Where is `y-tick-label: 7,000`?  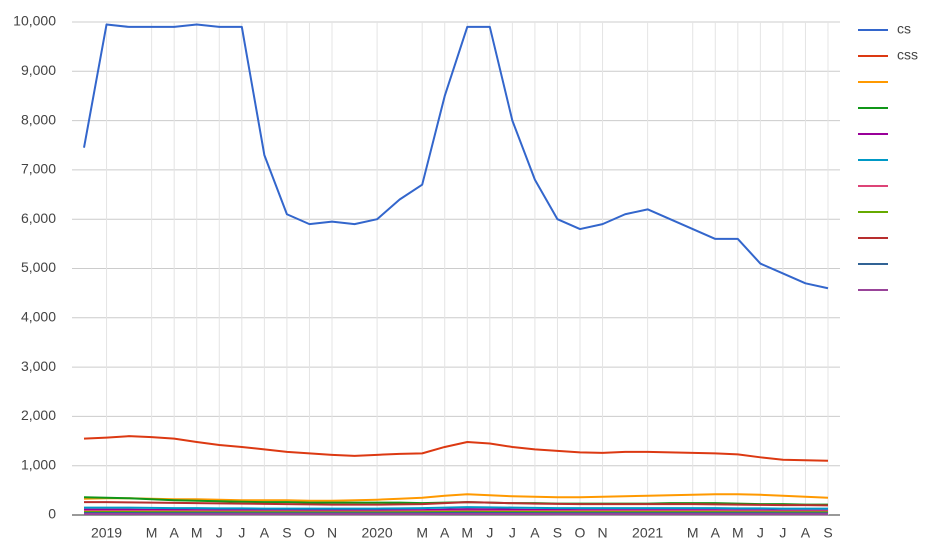 y-tick-label: 7,000 is located at coordinates (38, 169).